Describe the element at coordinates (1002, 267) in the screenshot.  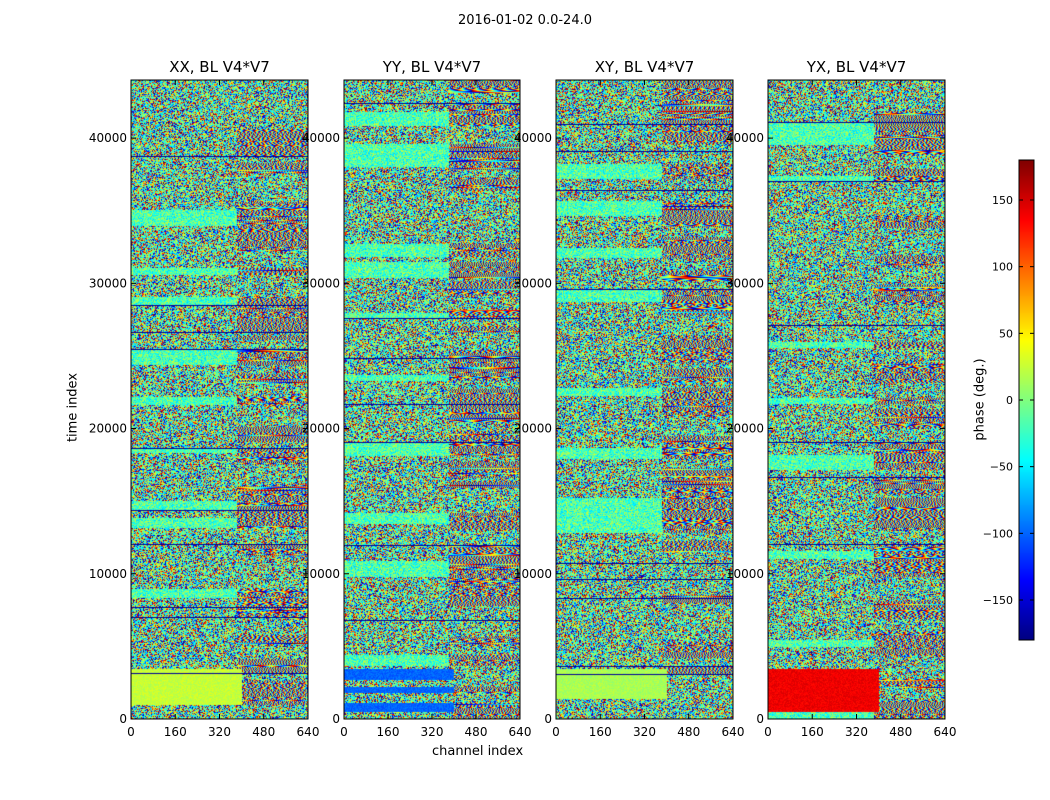
I see `colorbar-tick-label: 100` at that location.